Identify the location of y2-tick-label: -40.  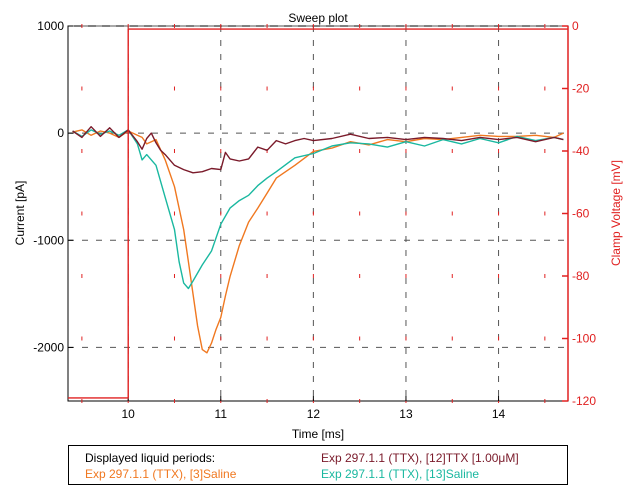
(581, 151).